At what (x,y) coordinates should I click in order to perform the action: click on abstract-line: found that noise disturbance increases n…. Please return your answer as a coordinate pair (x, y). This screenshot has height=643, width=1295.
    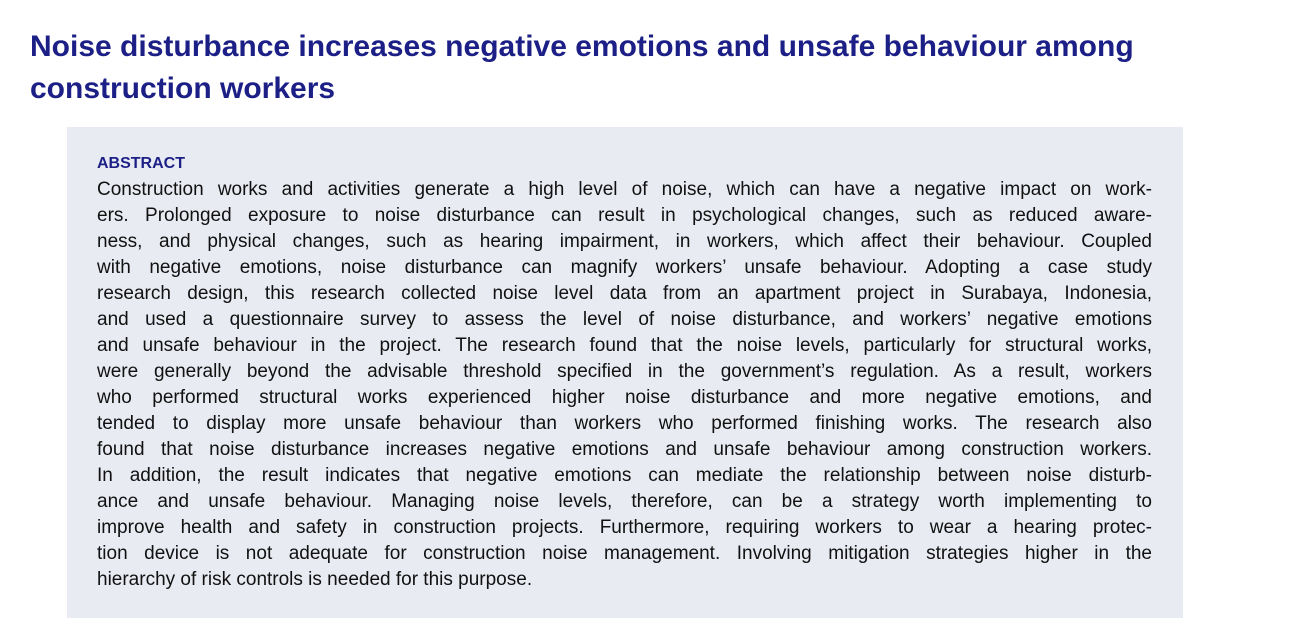
    Looking at the image, I should click on (624, 449).